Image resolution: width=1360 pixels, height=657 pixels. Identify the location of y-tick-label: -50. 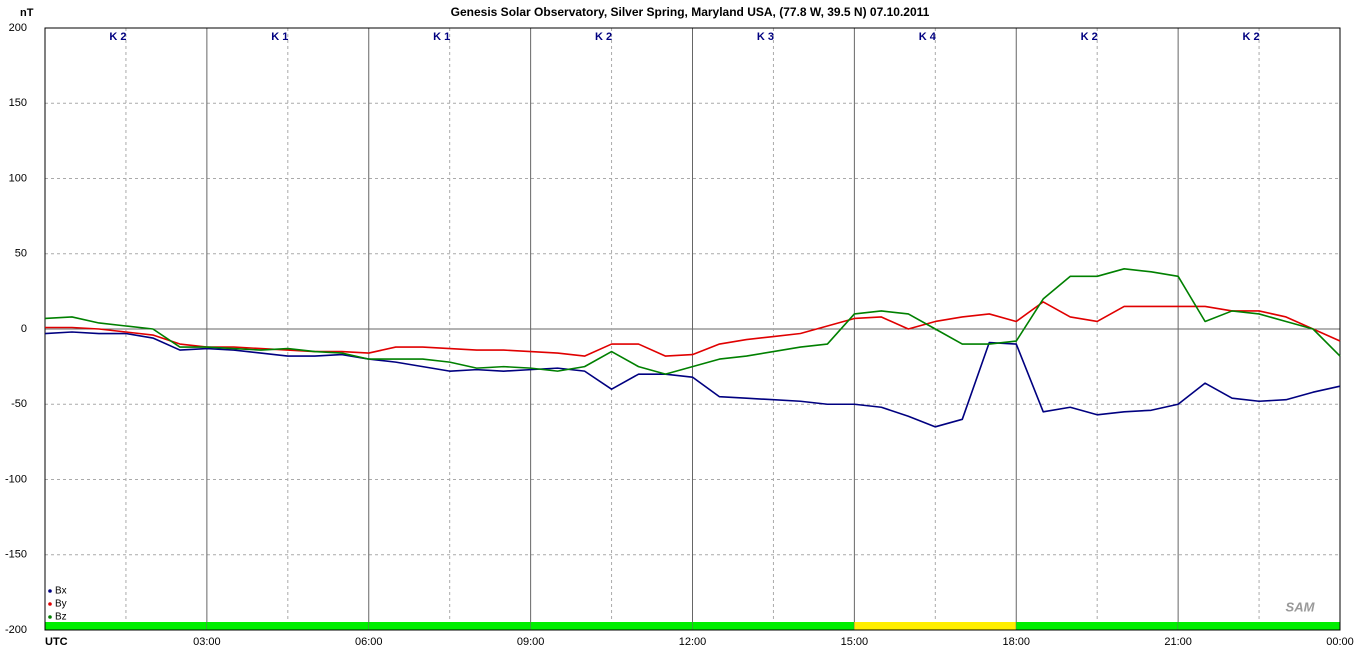
(19, 404).